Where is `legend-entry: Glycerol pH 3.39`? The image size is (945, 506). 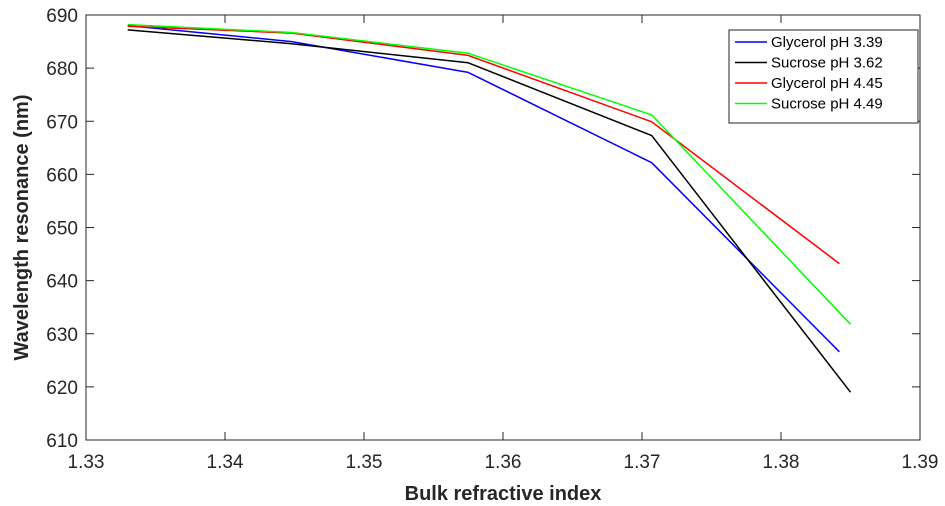
legend-entry: Glycerol pH 3.39 is located at coordinates (827, 42).